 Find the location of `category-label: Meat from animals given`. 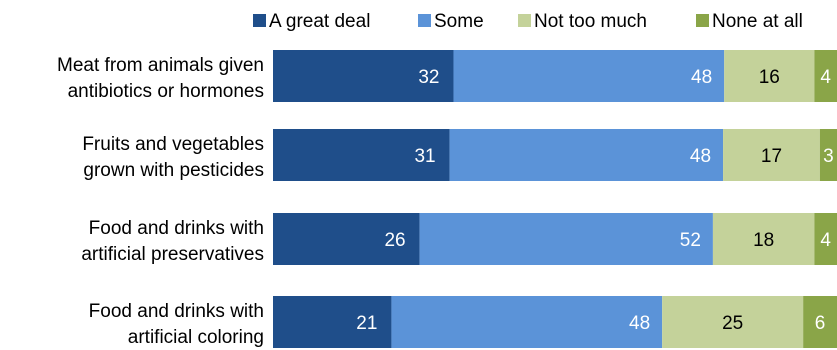

category-label: Meat from animals given is located at coordinates (160, 65).